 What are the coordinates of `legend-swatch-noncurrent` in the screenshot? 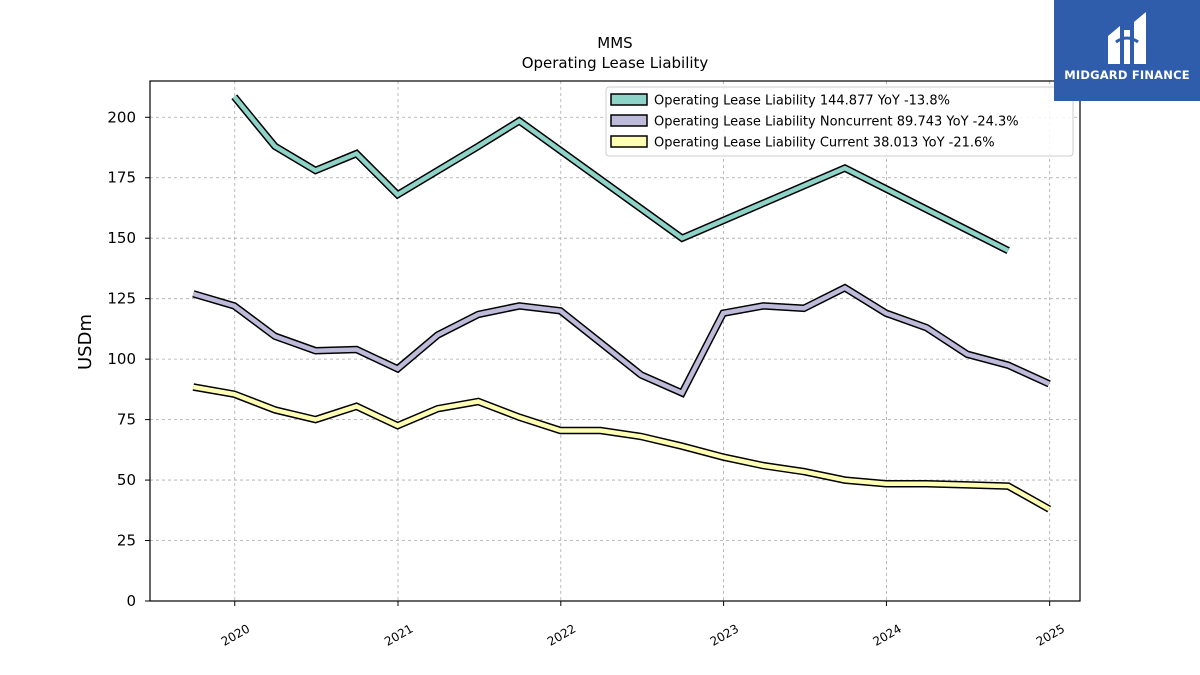 It's located at (629, 120).